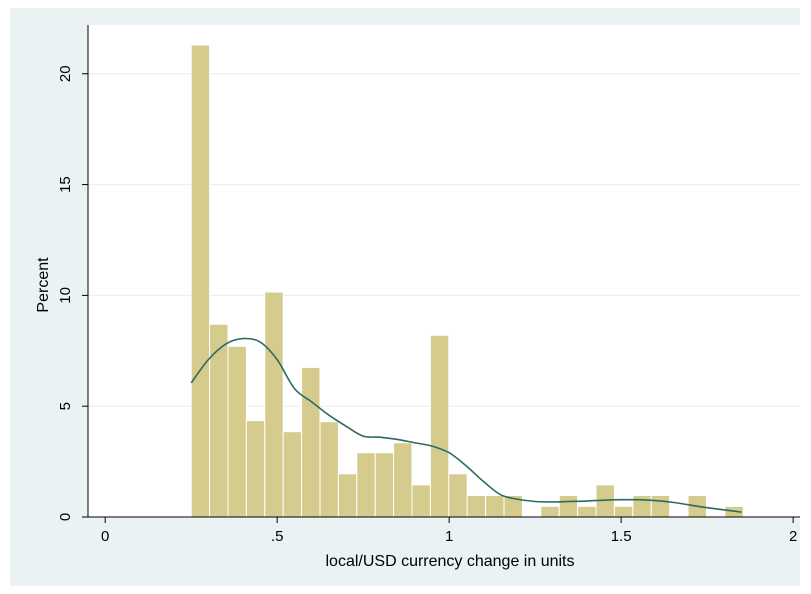 The image size is (811, 594). I want to click on x-tick-label: .5, so click(277, 536).